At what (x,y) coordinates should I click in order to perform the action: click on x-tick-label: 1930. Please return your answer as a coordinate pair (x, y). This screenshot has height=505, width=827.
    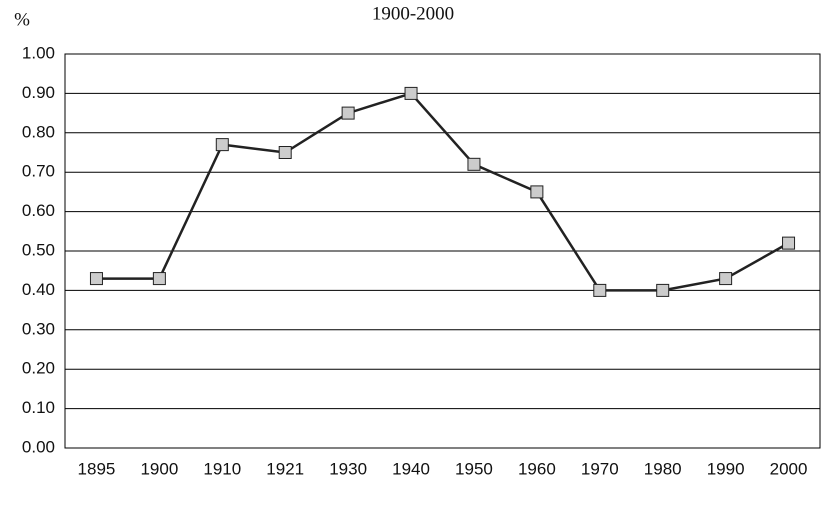
    Looking at the image, I should click on (348, 468).